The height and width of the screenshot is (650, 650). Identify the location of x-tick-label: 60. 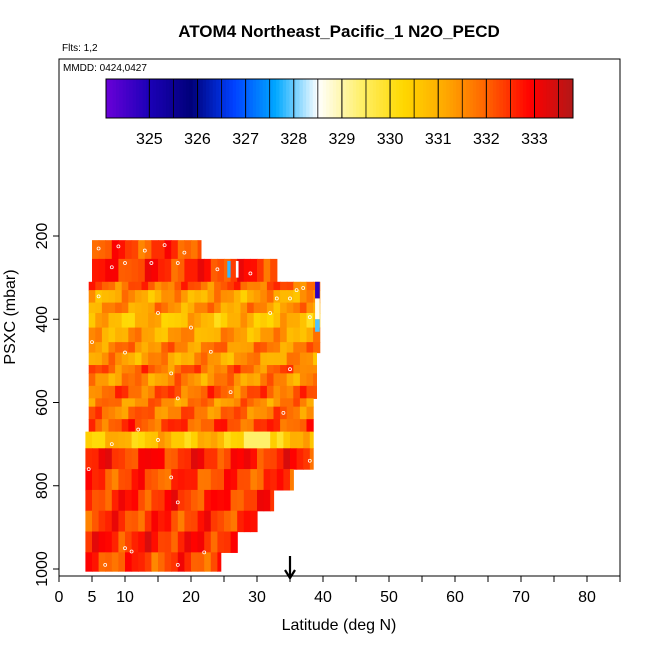
(455, 597).